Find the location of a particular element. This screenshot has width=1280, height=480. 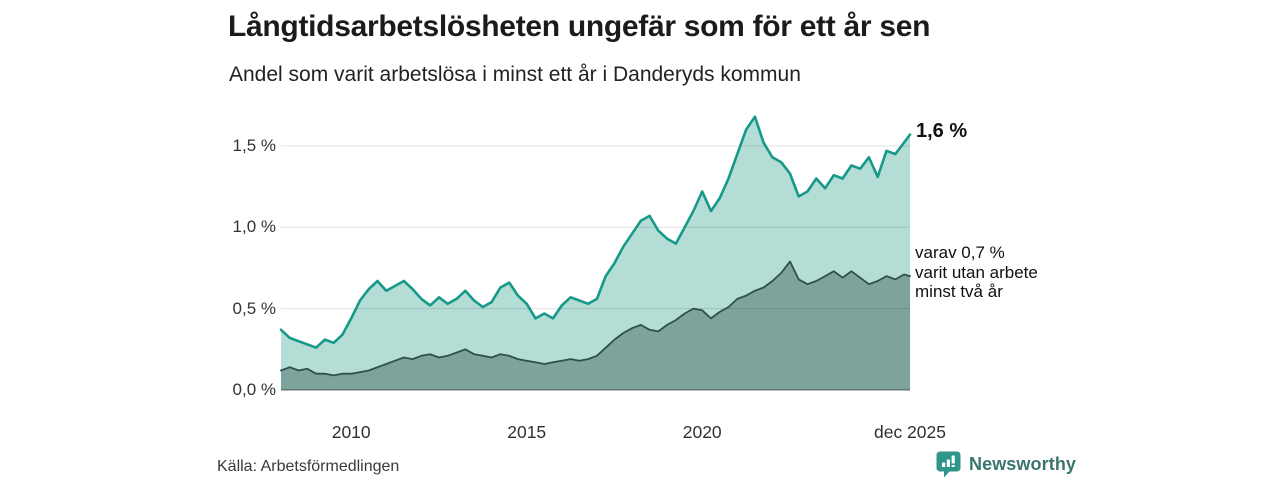

newsworthy-logo: Newsworthy is located at coordinates (1006, 464).